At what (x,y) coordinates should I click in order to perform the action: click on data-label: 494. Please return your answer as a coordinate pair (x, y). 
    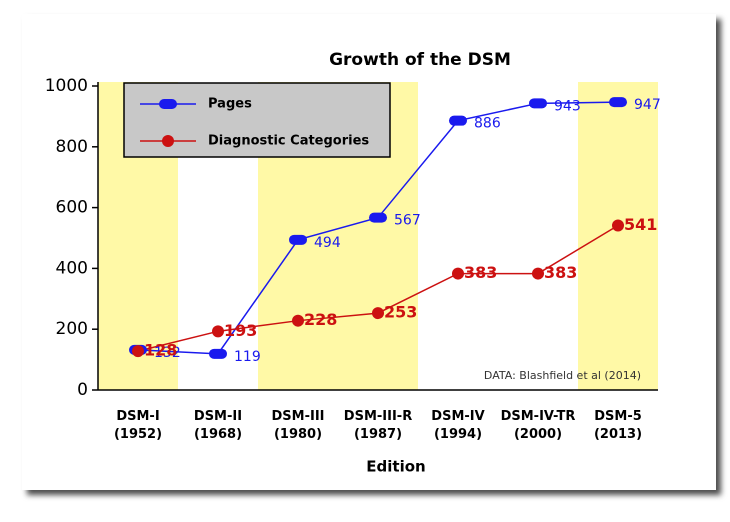
    Looking at the image, I should click on (327, 243).